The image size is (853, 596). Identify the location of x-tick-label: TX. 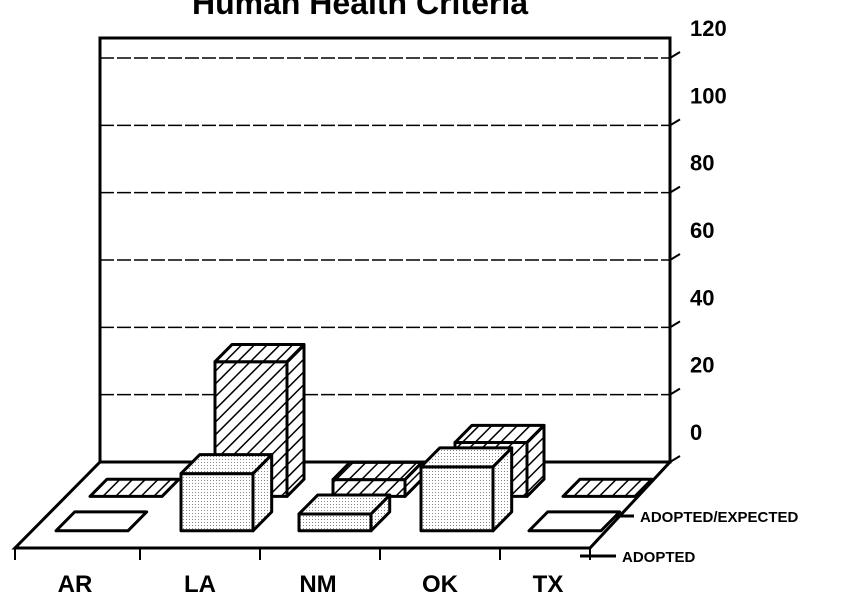
(548, 583).